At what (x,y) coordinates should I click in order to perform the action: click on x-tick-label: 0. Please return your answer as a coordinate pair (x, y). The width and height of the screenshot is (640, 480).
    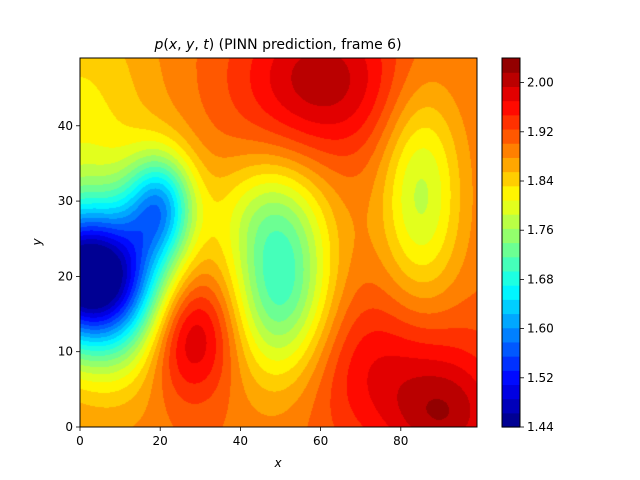
    Looking at the image, I should click on (80, 441).